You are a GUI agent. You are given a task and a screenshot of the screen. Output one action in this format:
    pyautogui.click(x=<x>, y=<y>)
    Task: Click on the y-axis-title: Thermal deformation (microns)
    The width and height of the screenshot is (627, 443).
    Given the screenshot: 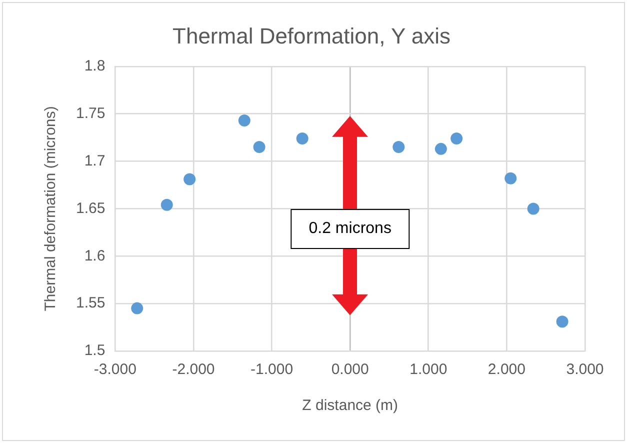 What is the action you would take?
    pyautogui.click(x=51, y=209)
    